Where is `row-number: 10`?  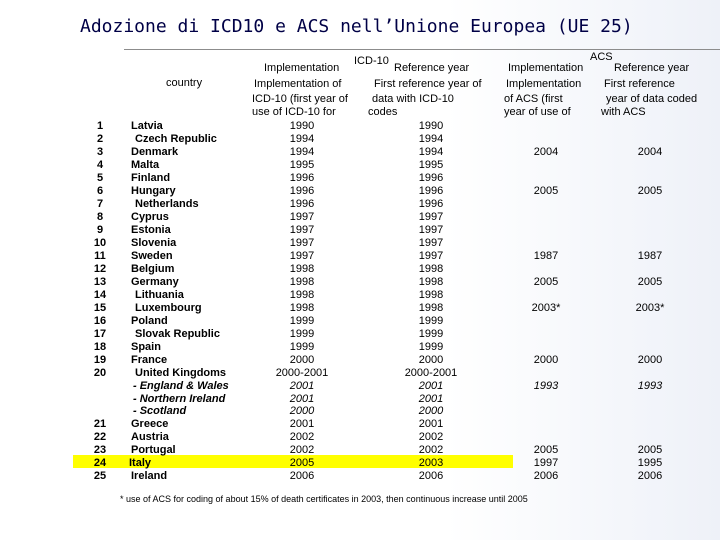 row-number: 10 is located at coordinates (100, 243).